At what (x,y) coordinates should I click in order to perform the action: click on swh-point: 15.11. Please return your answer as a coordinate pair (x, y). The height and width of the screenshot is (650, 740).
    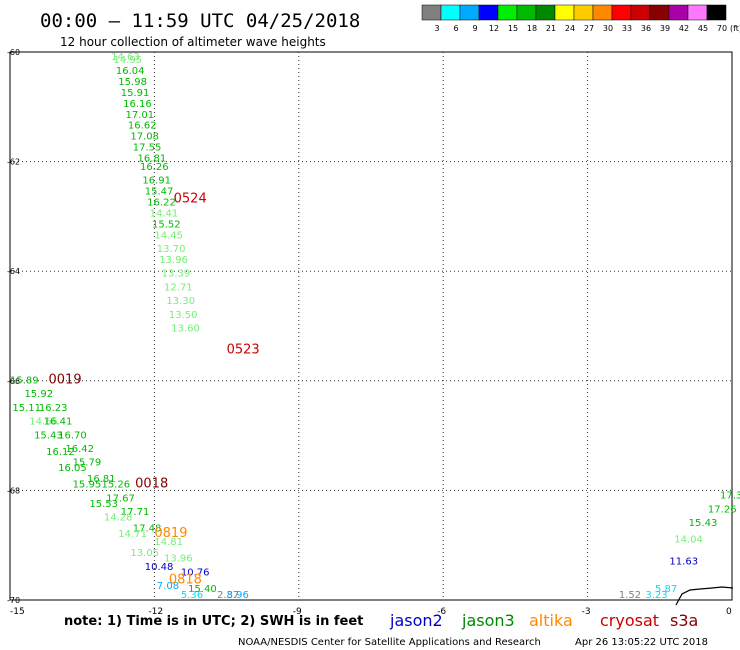
    Looking at the image, I should click on (26, 408).